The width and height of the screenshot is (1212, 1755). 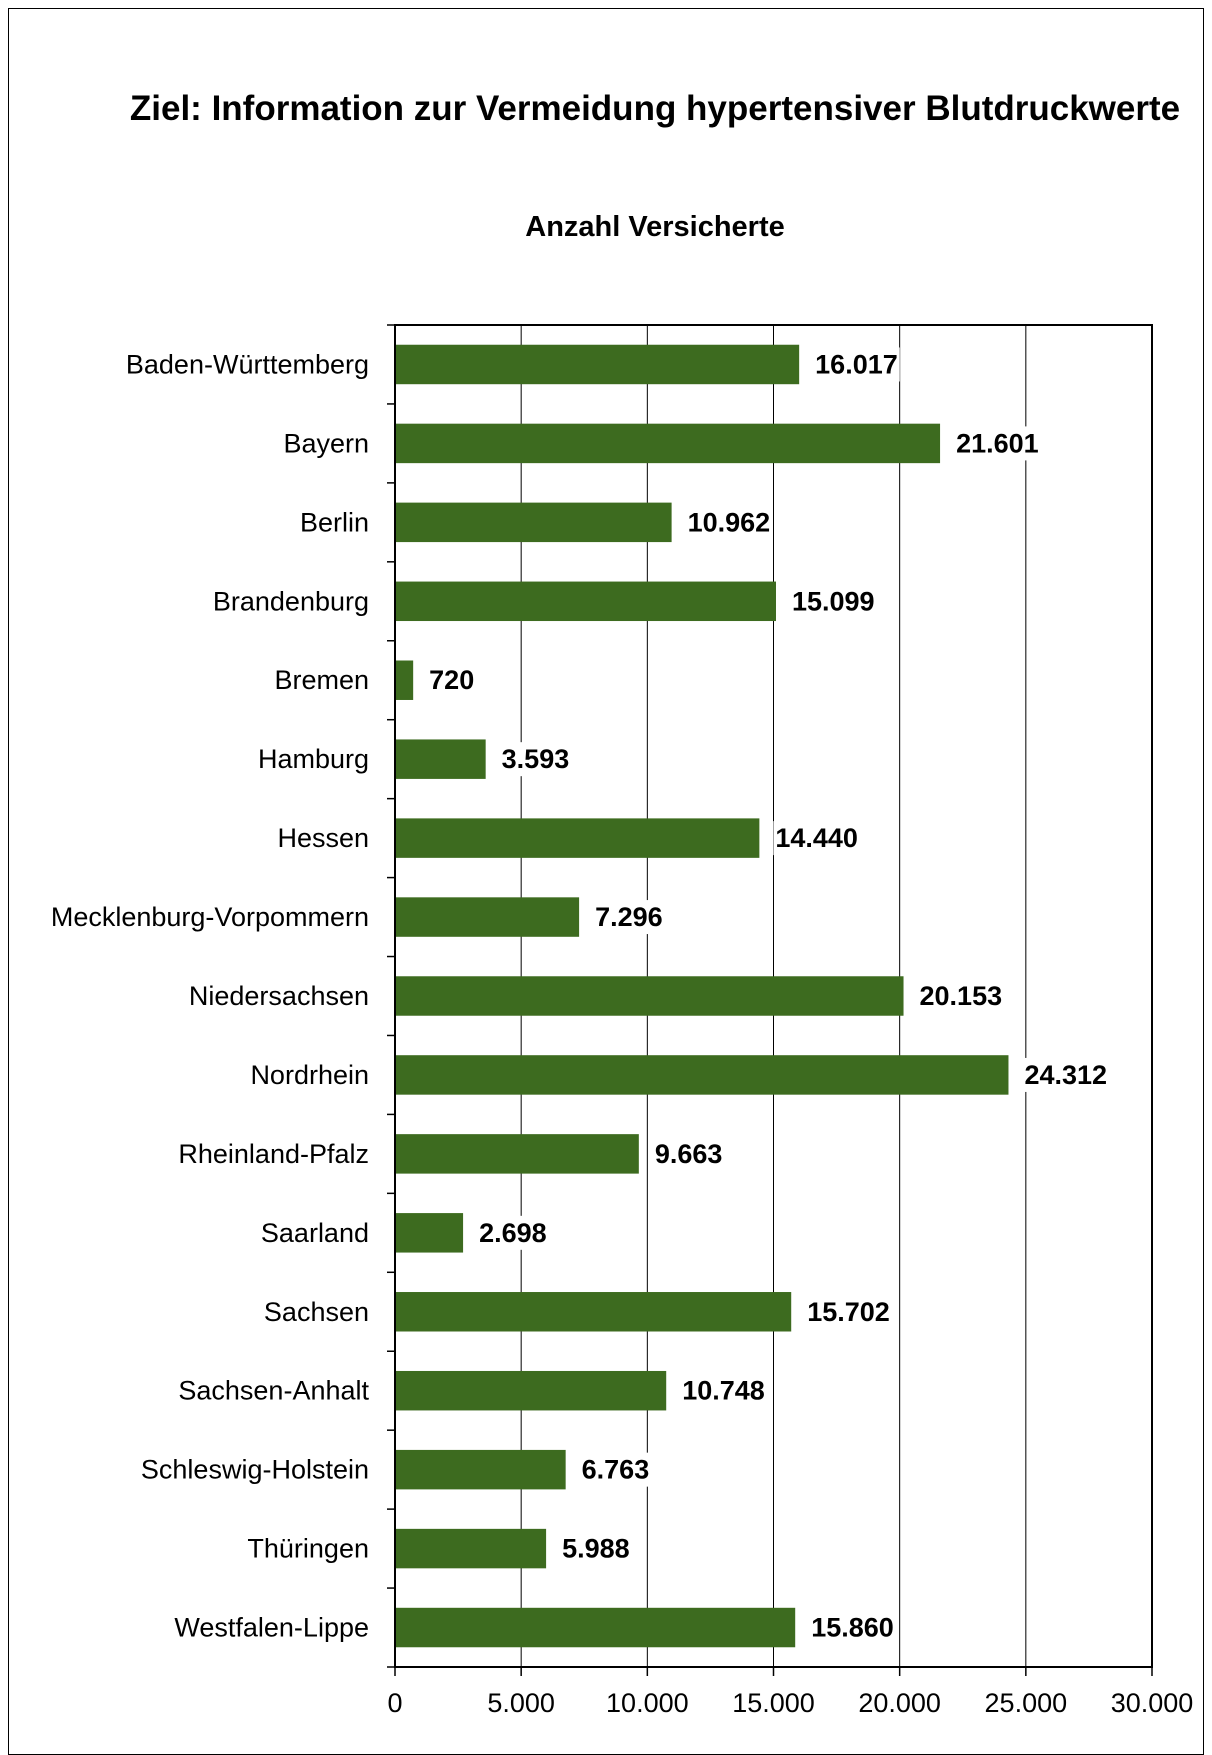 I want to click on x-tick-label-3: 15.000, so click(x=773, y=1703).